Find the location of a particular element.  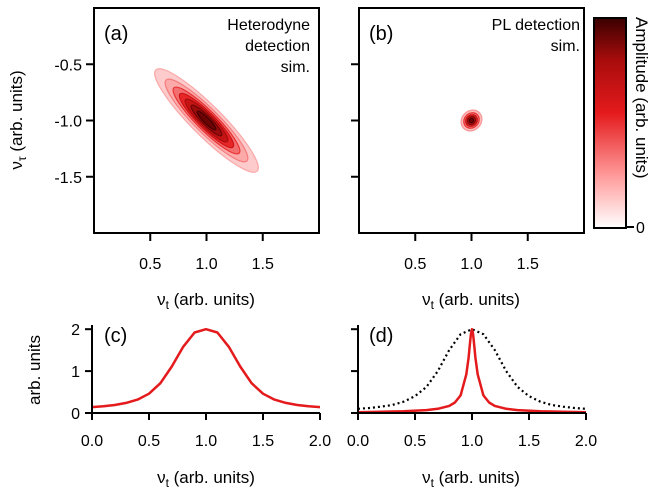

panel-label: (d) is located at coordinates (381, 336).